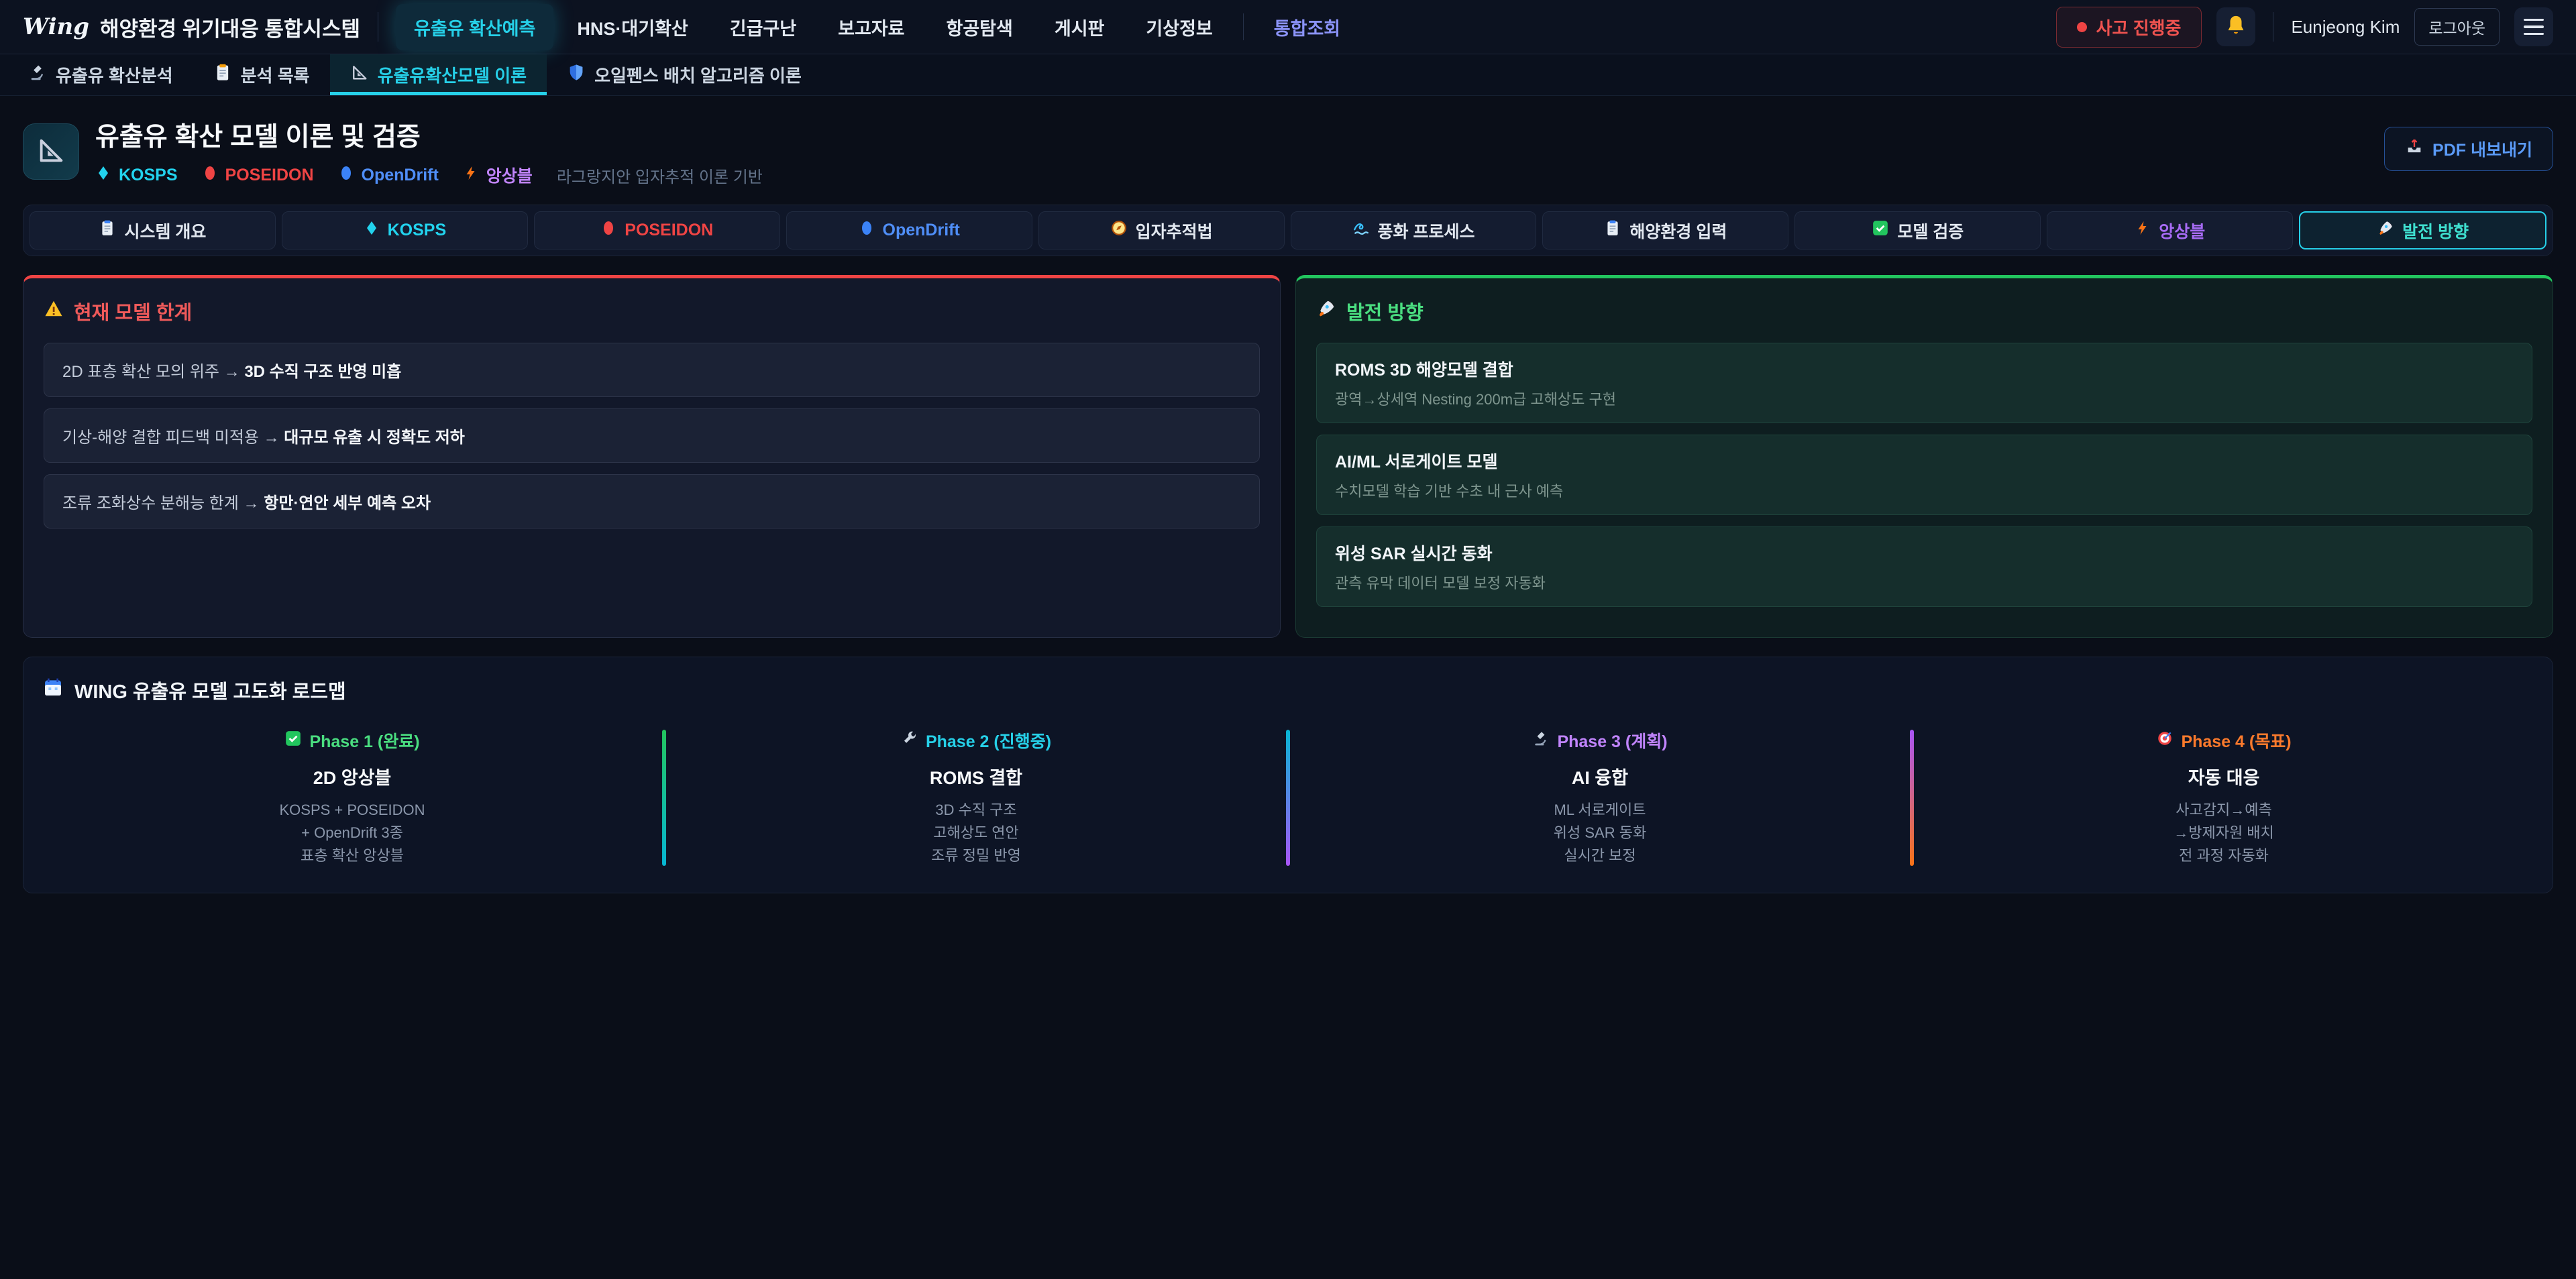 This screenshot has height=1279, width=2576. I want to click on phase-detail-line: →방제자원 배치, so click(2224, 833).